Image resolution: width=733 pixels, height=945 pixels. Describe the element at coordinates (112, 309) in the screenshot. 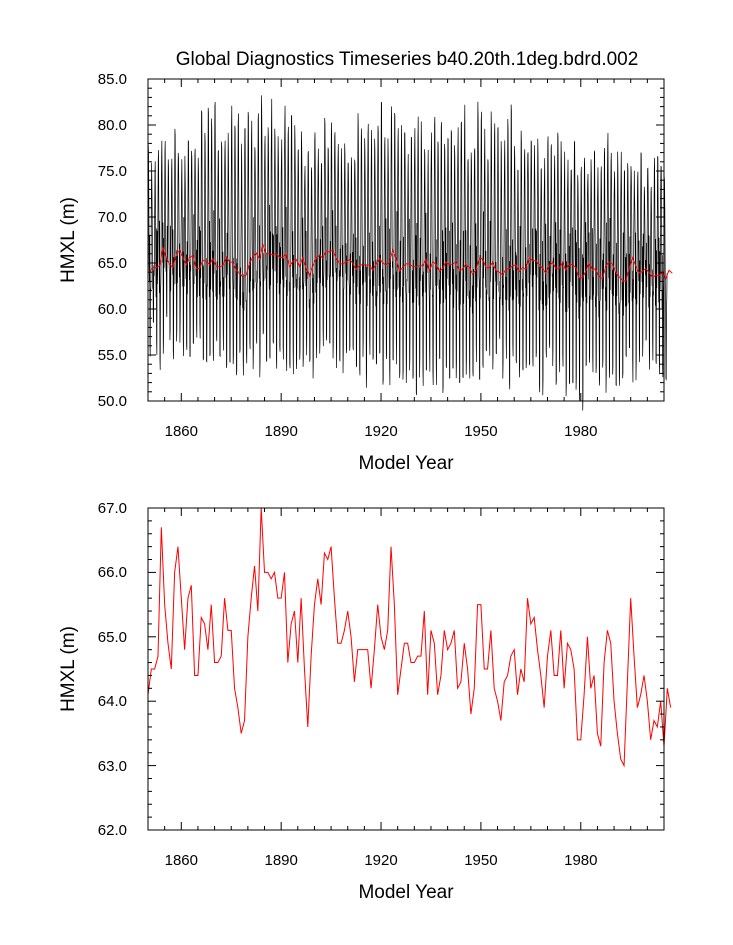

I see `y-tick-label: 60.0` at that location.